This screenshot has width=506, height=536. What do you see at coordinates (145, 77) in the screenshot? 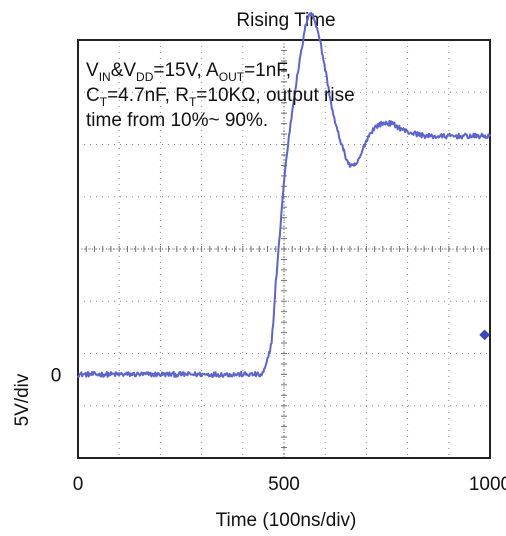
I see `annotation-subscript: DD` at bounding box center [145, 77].